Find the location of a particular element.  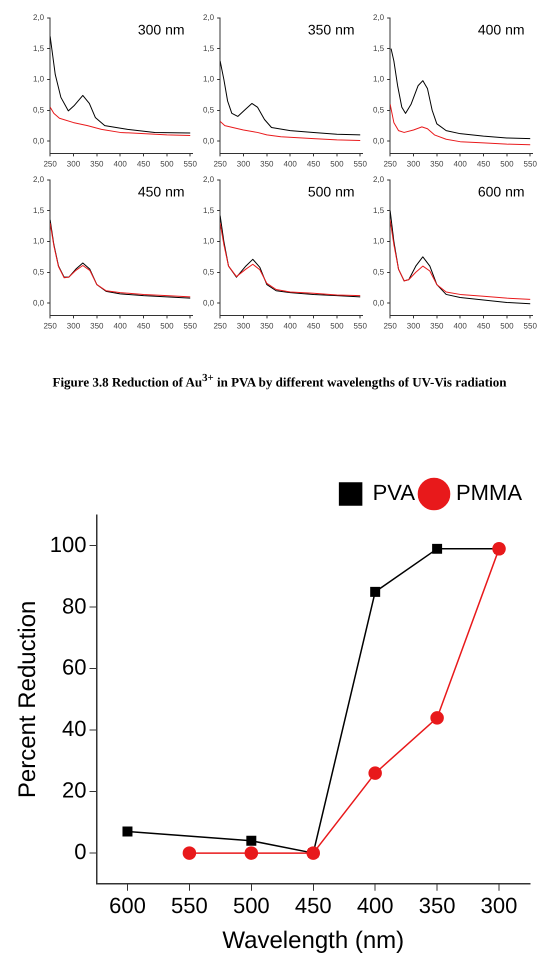

x-axis-title: Wavelength (nm) is located at coordinates (313, 940).